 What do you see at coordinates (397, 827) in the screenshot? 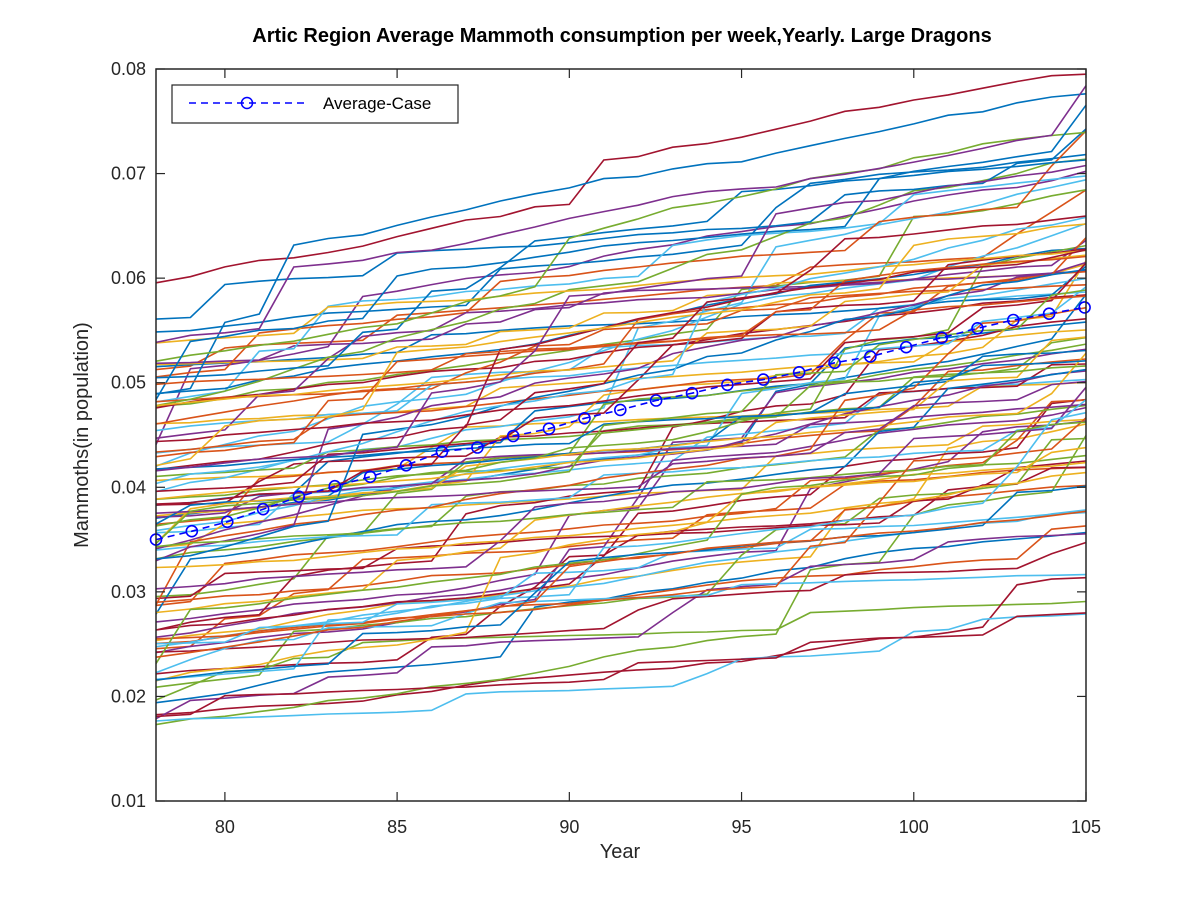
I see `x-tick-label: 85` at bounding box center [397, 827].